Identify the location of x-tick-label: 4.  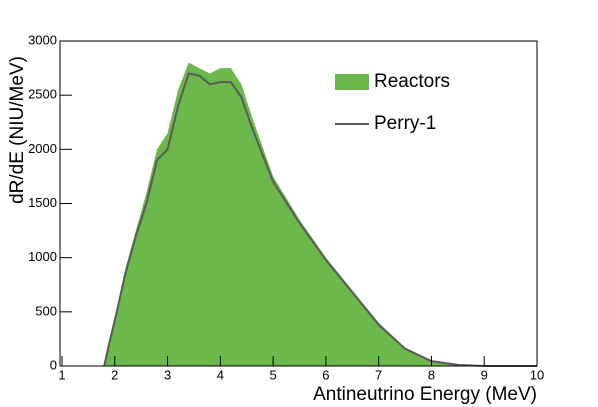
(220, 374).